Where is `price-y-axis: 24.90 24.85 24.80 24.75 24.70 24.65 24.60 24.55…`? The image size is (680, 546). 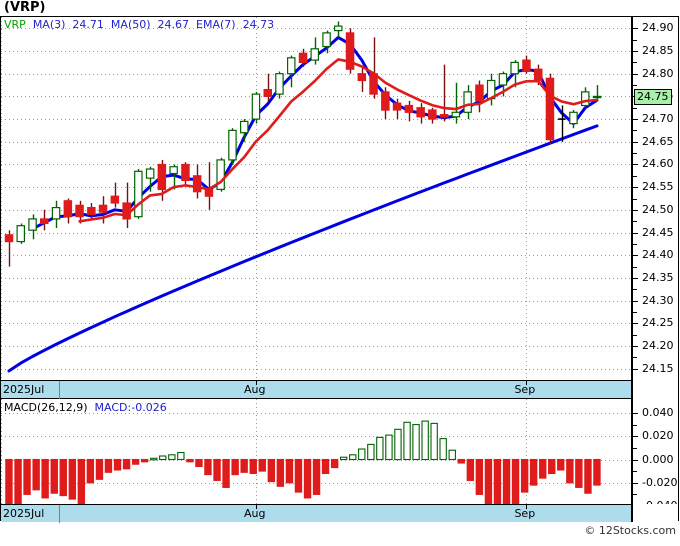 price-y-axis: 24.90 24.85 24.80 24.75 24.70 24.65 24.60 24.55… is located at coordinates (654, 198).